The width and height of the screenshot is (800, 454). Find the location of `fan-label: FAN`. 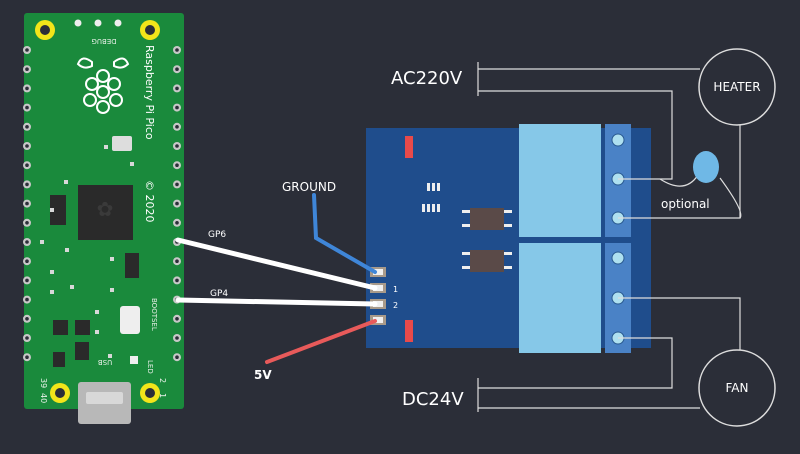

fan-label: FAN is located at coordinates (737, 388).